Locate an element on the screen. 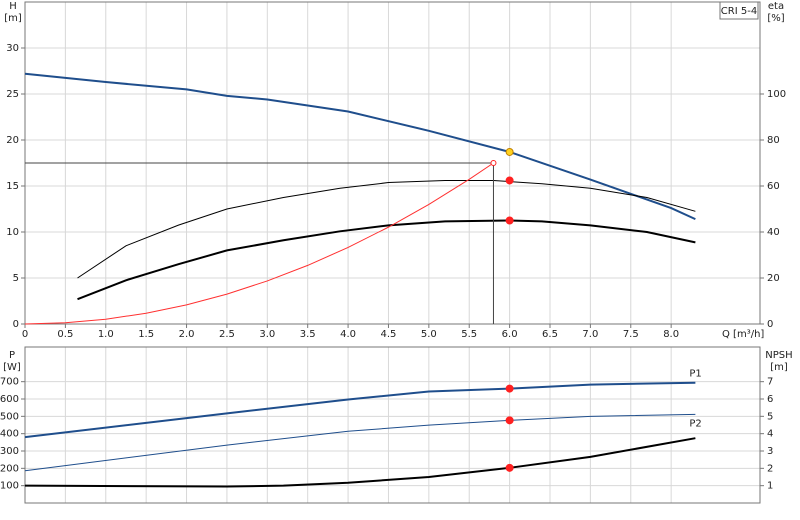 This screenshot has height=520, width=800. x-tick-label: 5.0 is located at coordinates (429, 334).